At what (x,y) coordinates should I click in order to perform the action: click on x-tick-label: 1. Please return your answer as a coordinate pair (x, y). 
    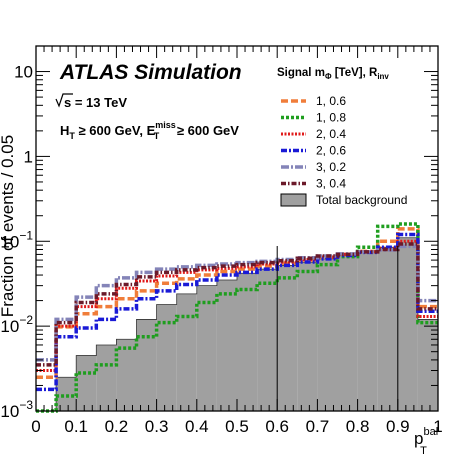
    Looking at the image, I should click on (437, 426).